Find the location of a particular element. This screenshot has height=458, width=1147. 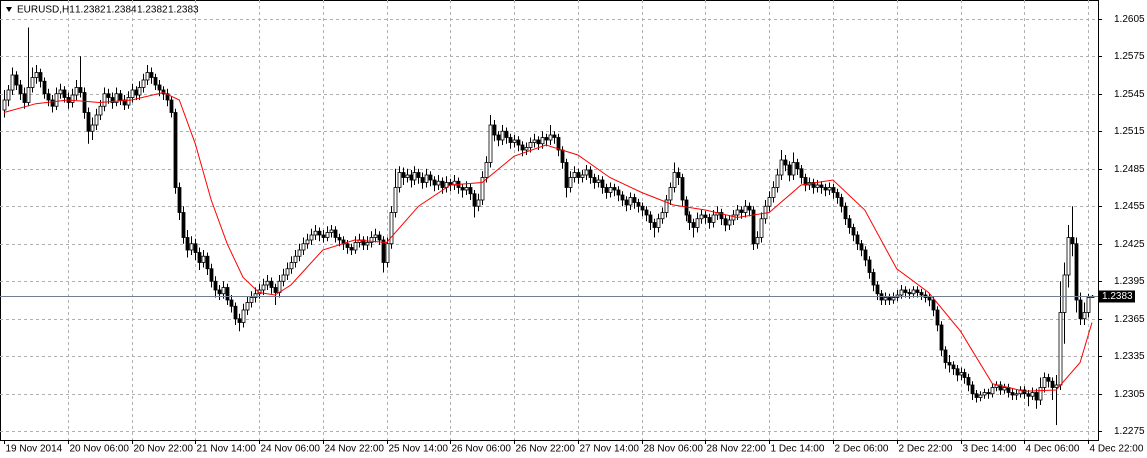

x-tick-label: 4 Dec 22:00 is located at coordinates (1117, 449).